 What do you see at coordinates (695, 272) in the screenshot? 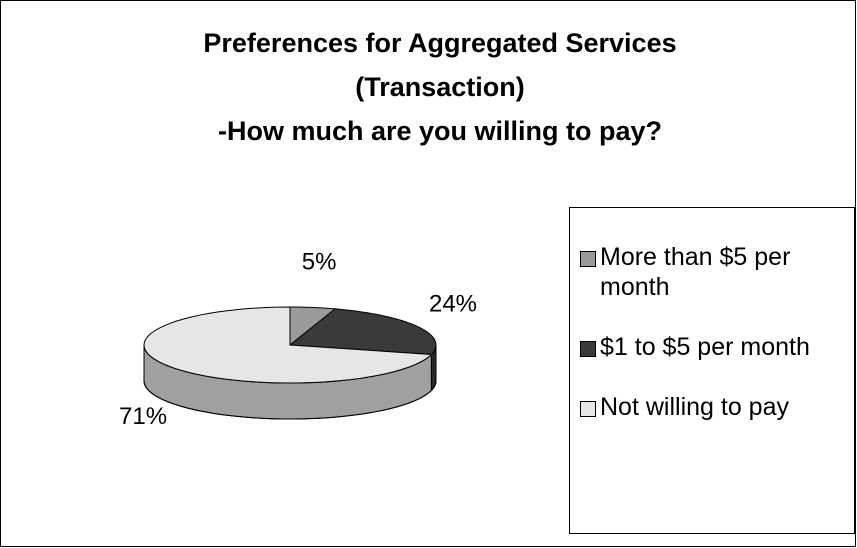
I see `legend-label: More than $5 per month` at bounding box center [695, 272].